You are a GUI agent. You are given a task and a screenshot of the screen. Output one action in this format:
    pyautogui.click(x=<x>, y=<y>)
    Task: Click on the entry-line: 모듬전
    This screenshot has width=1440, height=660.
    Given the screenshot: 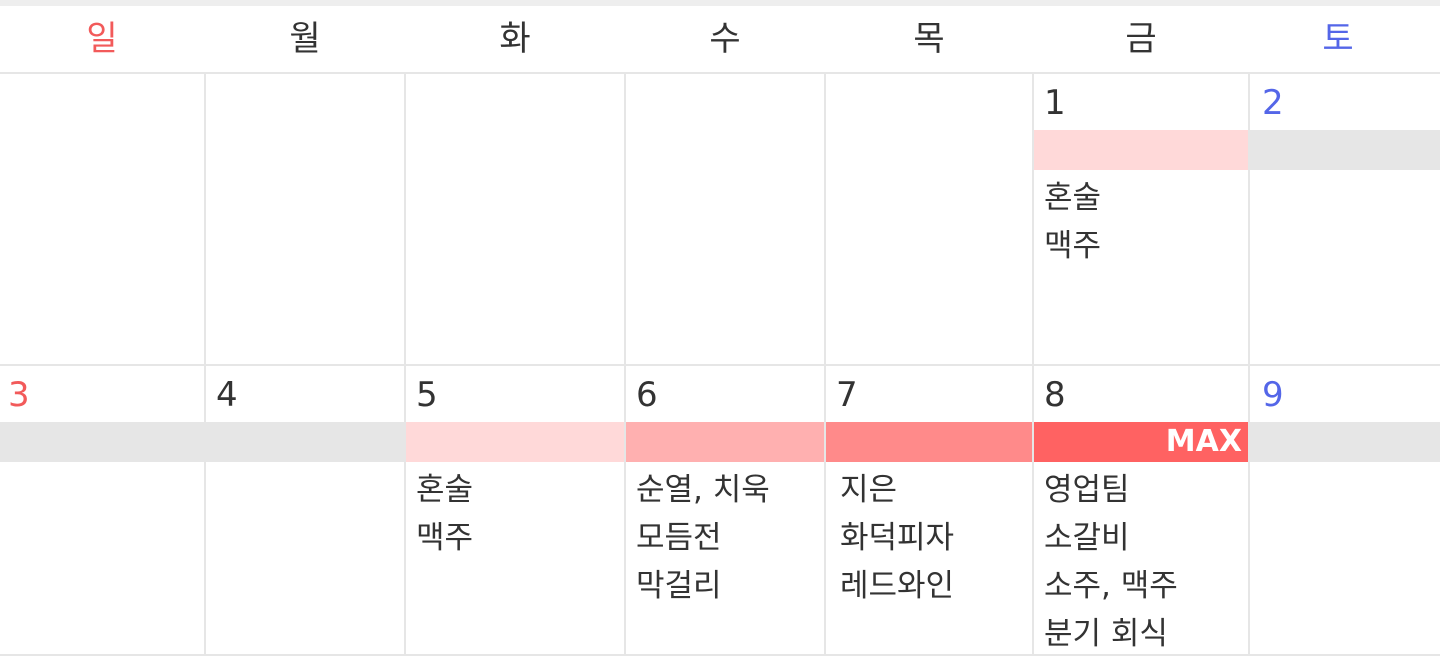 What is the action you would take?
    pyautogui.click(x=679, y=538)
    